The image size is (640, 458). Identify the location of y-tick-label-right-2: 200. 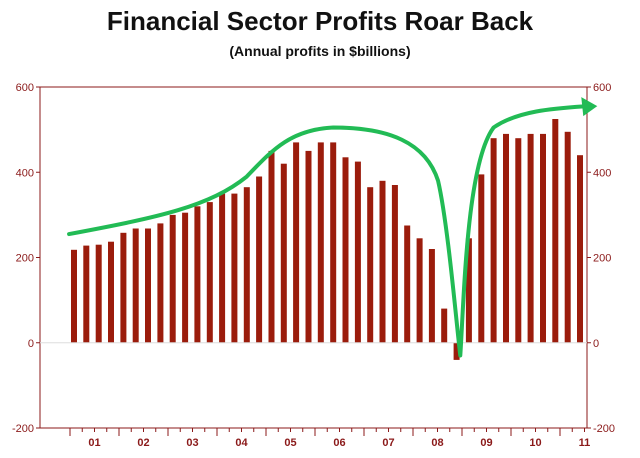
(602, 259).